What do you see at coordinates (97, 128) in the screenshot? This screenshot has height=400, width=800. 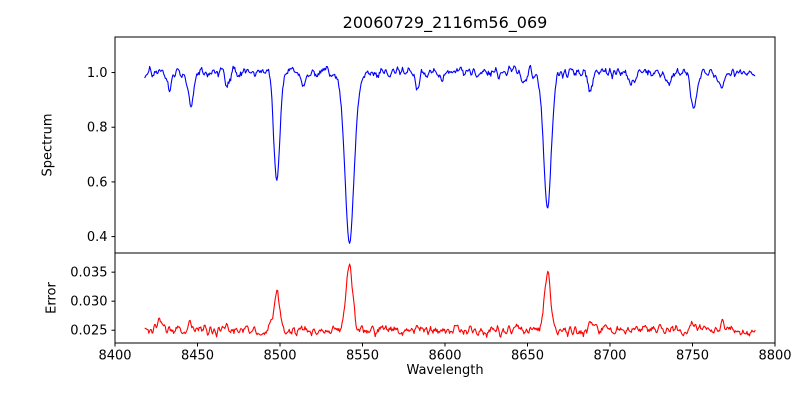 I see `spectrum-ytick-label: 0.8` at bounding box center [97, 128].